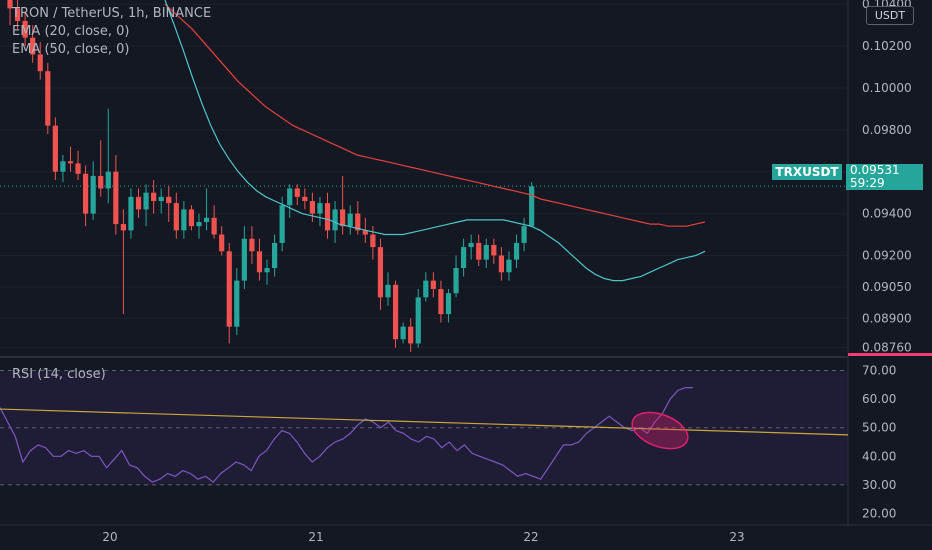 This screenshot has height=550, width=932. Describe the element at coordinates (867, 183) in the screenshot. I see `bar-countdown: 59:29` at that location.